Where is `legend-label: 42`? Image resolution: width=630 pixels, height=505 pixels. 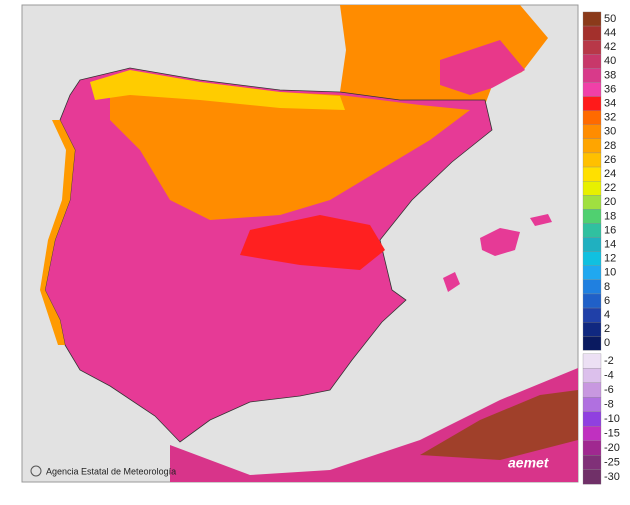
legend-label: 42 is located at coordinates (610, 47).